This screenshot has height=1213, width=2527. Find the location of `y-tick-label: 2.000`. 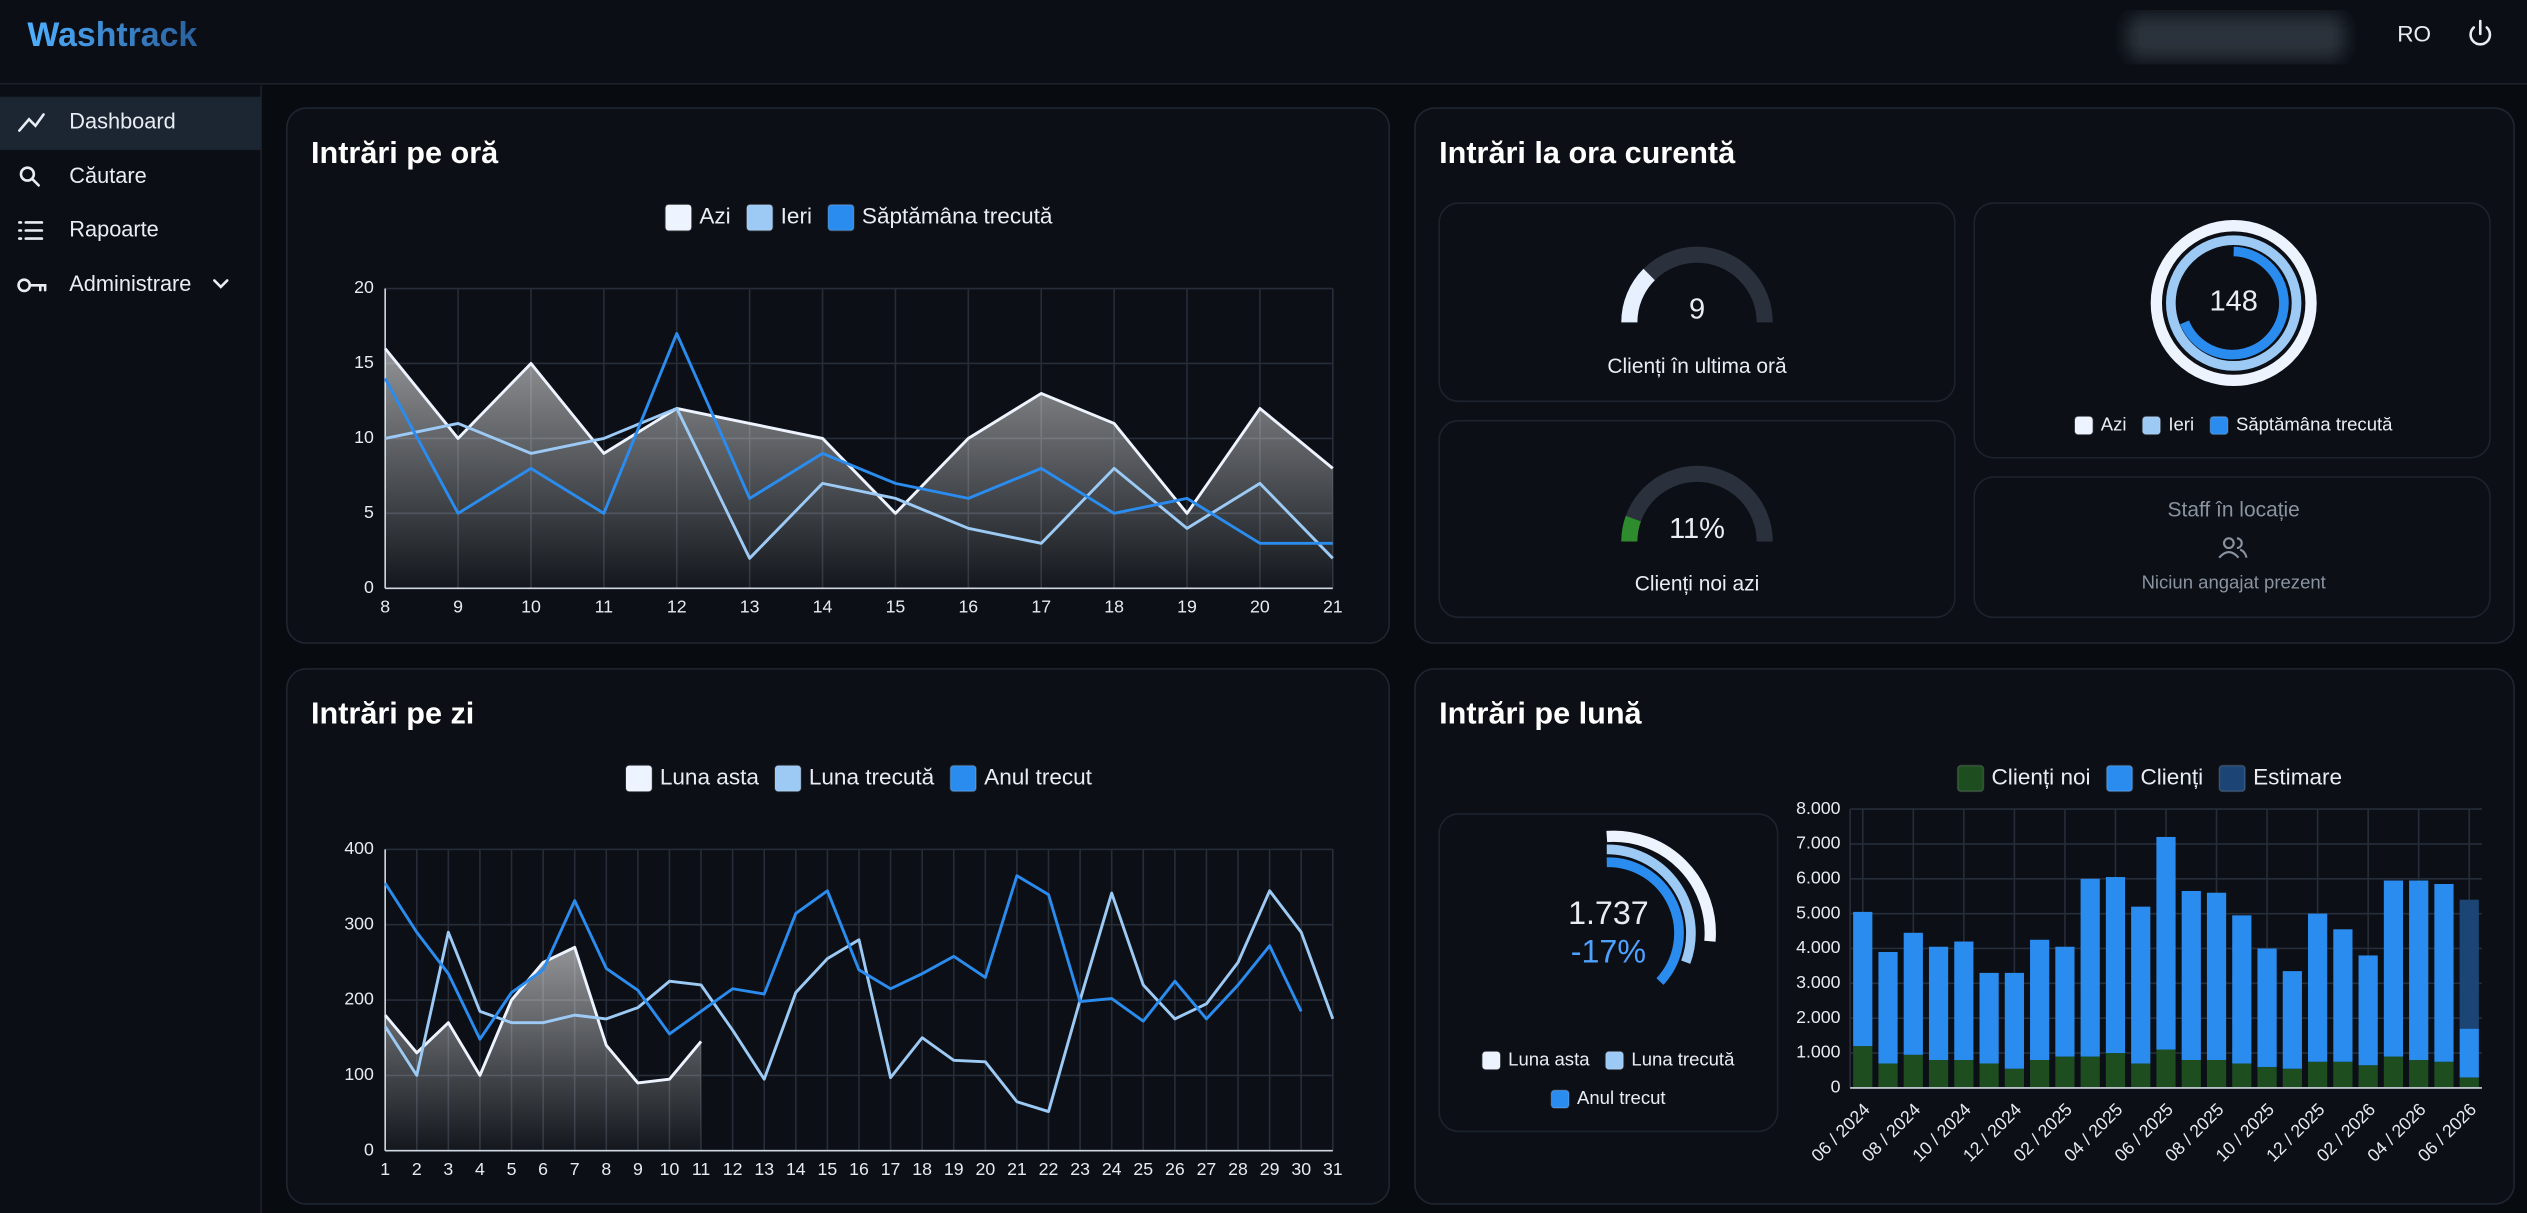

y-tick-label: 2.000 is located at coordinates (1818, 1017).